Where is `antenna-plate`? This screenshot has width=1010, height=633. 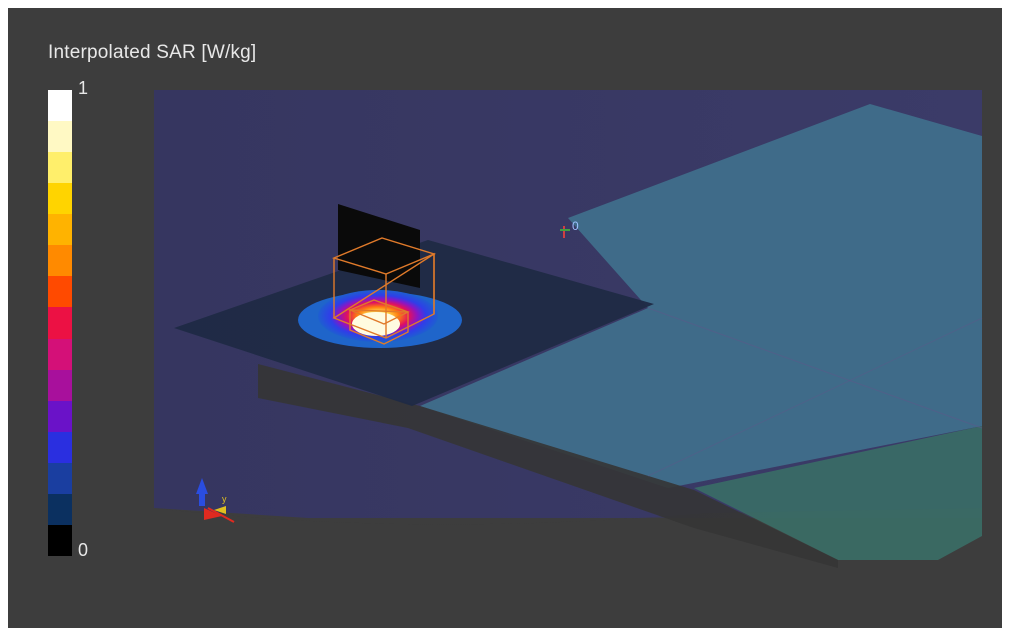 antenna-plate is located at coordinates (379, 246).